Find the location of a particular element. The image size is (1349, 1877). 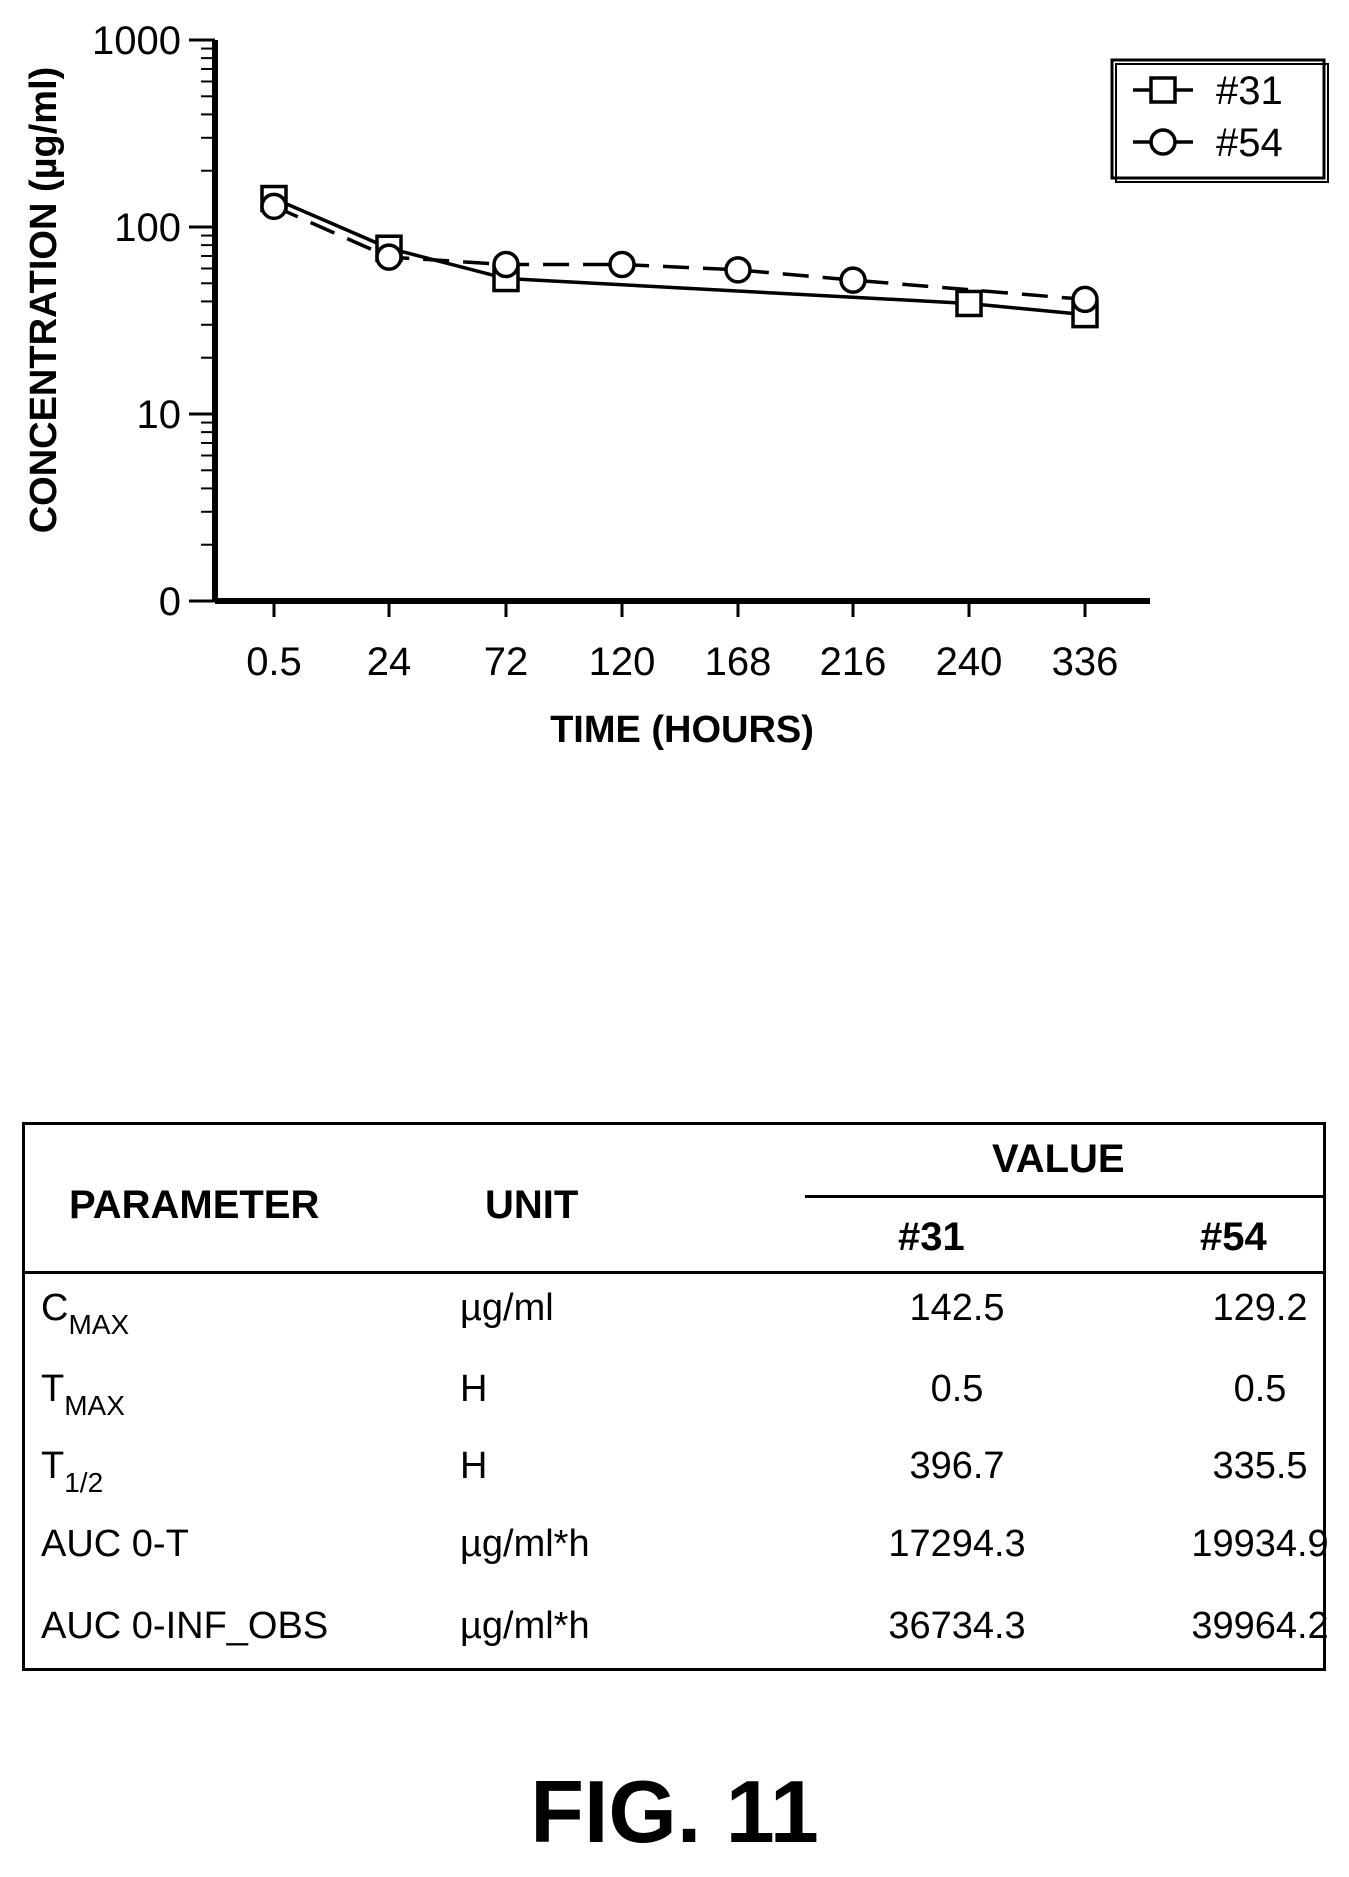

row-value-31: 36734.3 is located at coordinates (957, 1626).